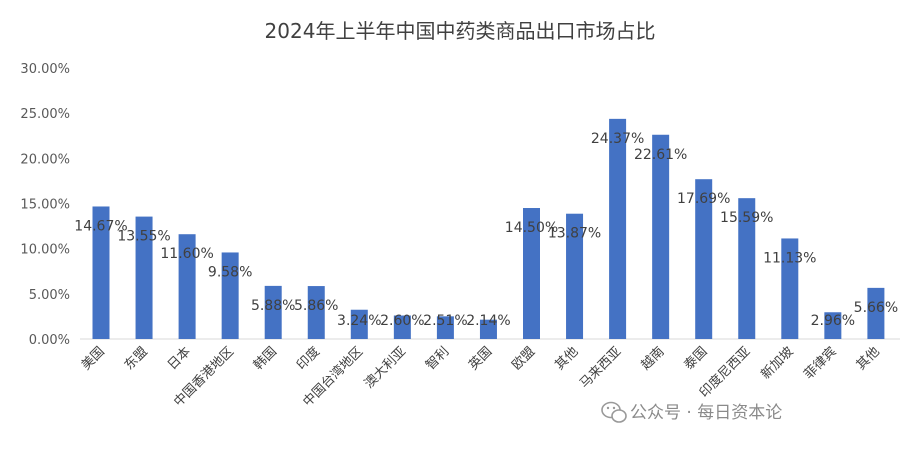 The height and width of the screenshot is (449, 920). I want to click on data-label: 2.60%, so click(402, 321).